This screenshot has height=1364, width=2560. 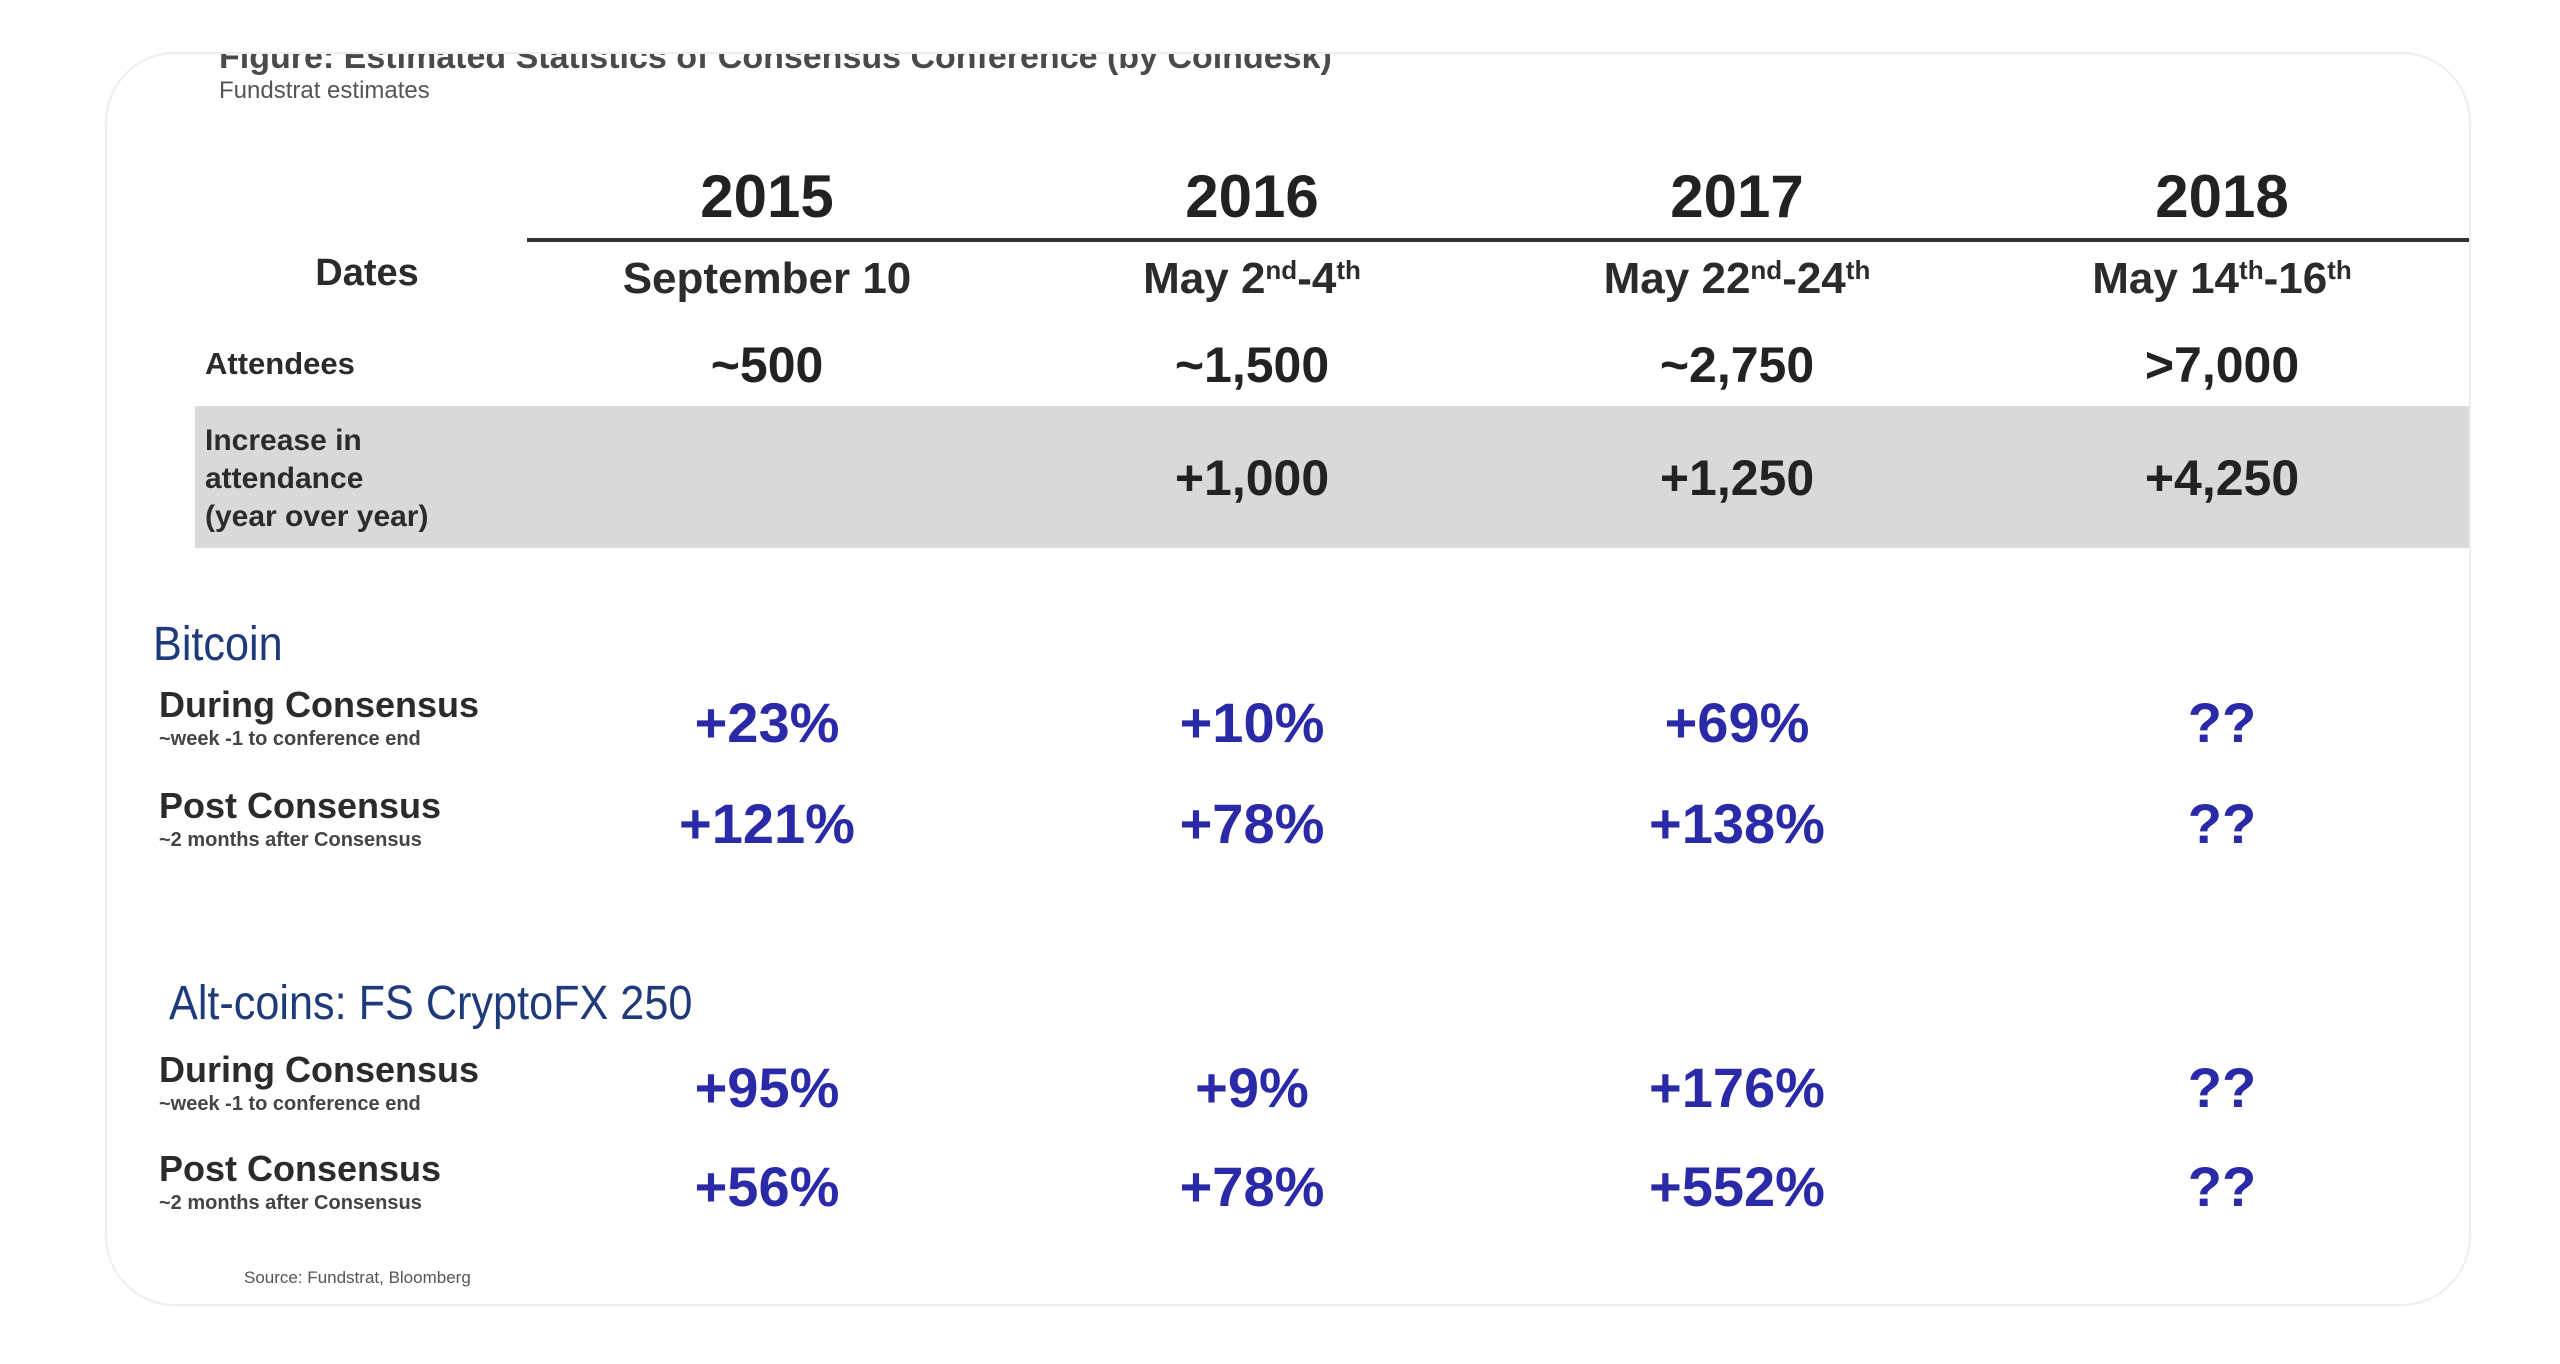 I want to click on altcoins-post-value: +56%, so click(x=767, y=1186).